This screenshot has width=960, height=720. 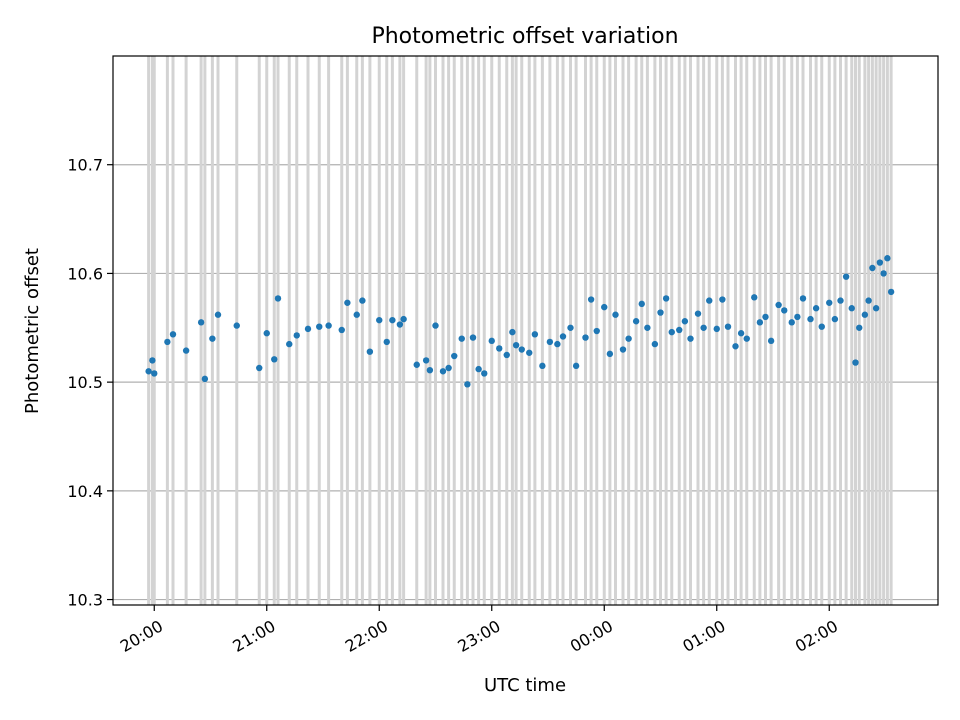 I want to click on x-axis-ticks: 20:00 21:00 22:00 23:00 00:00 01:00 02:00, so click(x=479, y=630).